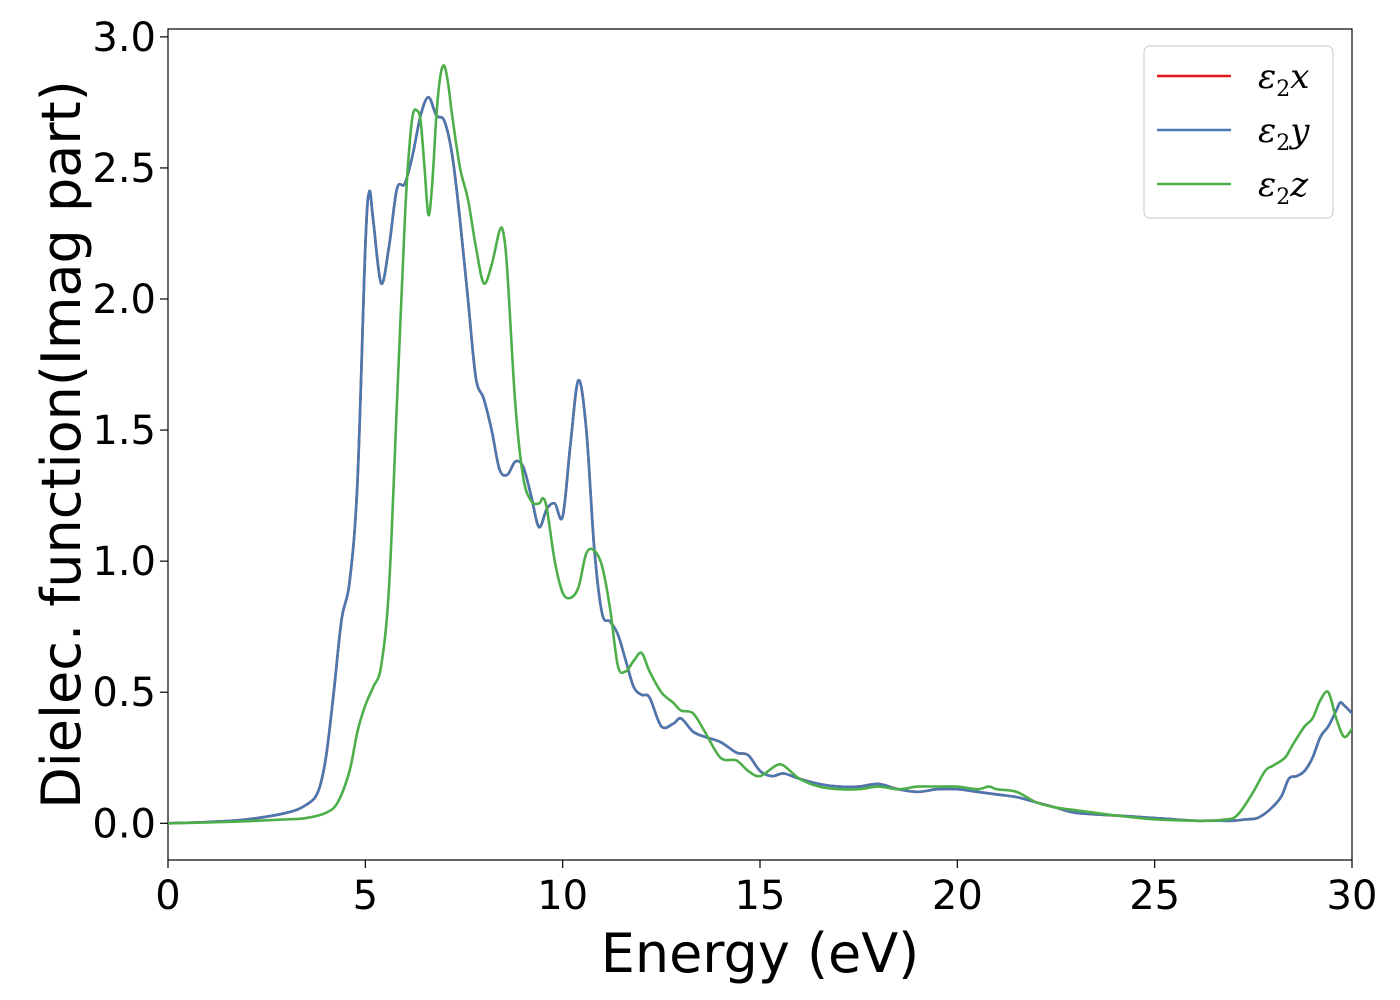 The height and width of the screenshot is (1000, 1400). I want to click on legend-label-y: ε2y, so click(1284, 133).